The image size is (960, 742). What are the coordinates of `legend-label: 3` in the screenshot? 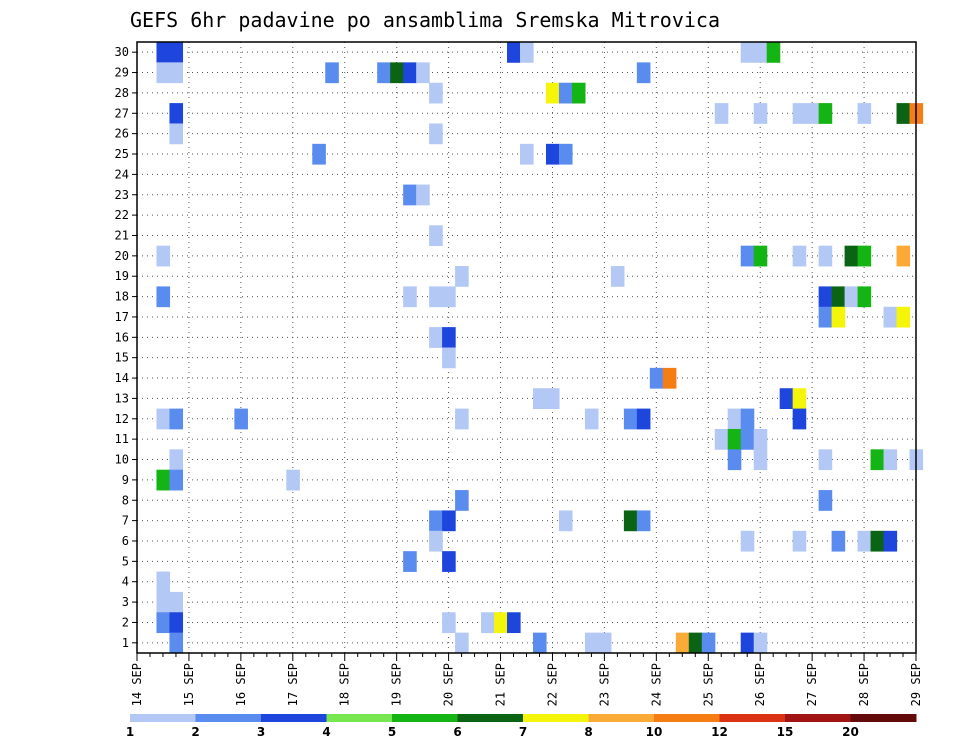 It's located at (261, 732).